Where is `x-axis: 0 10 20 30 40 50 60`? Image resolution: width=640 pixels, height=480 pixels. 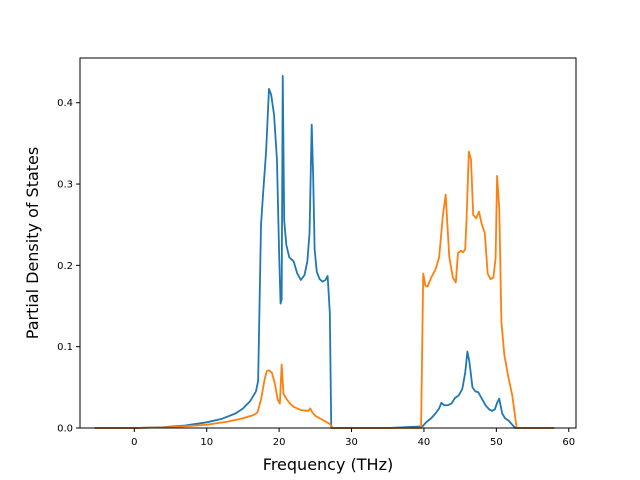
x-axis: 0 10 20 30 40 50 60 is located at coordinates (353, 438).